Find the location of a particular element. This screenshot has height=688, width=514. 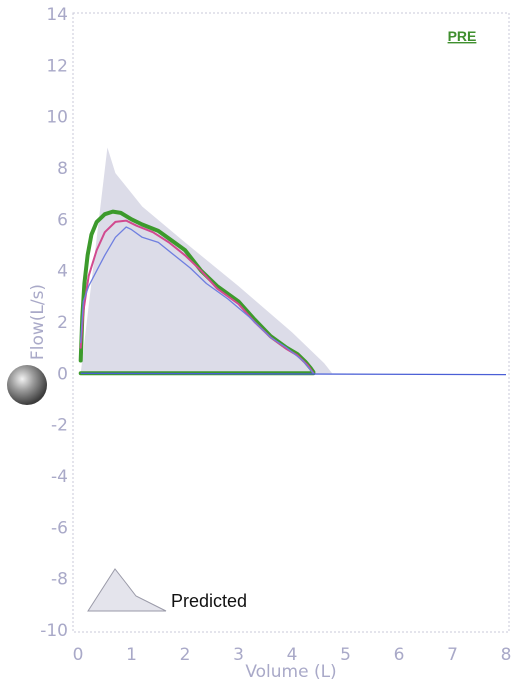

x-axis-label: Volume (L) is located at coordinates (290, 672).